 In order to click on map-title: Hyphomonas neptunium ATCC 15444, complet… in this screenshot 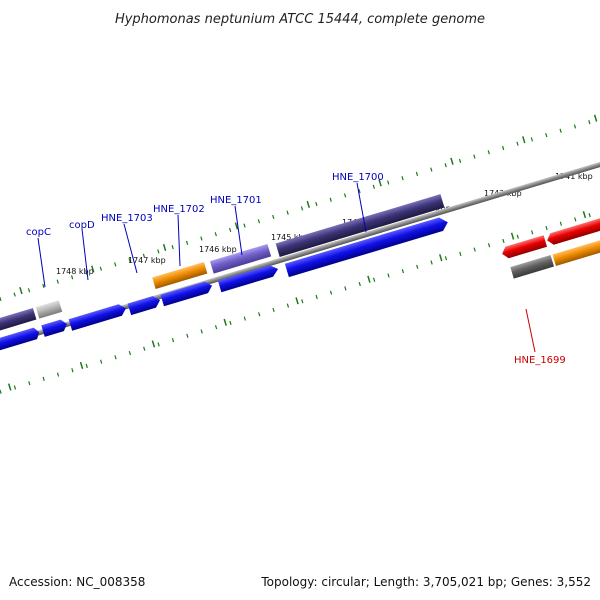, I will do `click(300, 19)`.